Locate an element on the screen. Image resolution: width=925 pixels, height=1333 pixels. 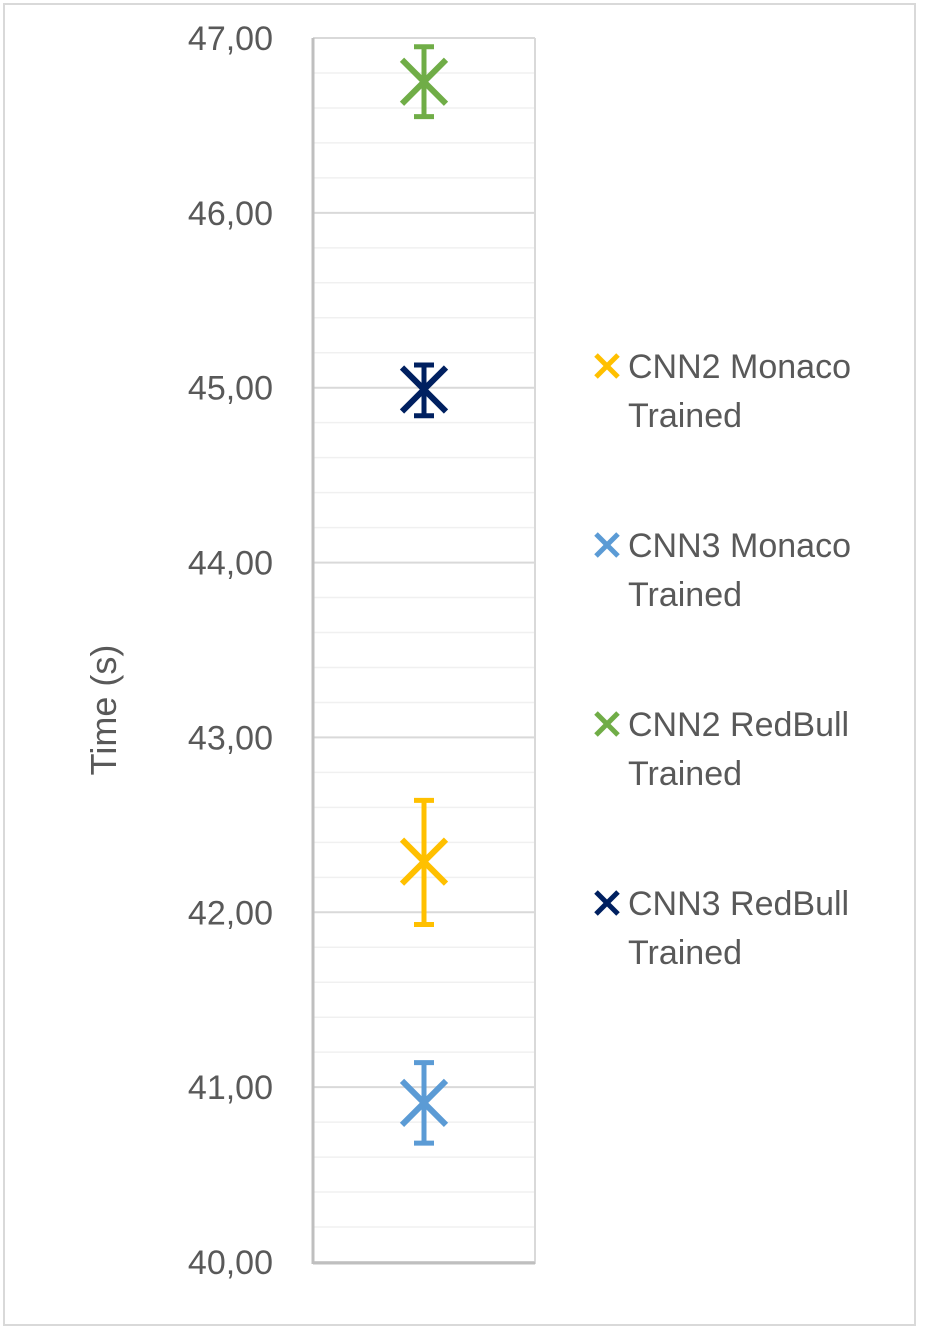
y-tick-labels: 40,00 41,00 42,00 43,00 44,00 45,00 46,00 47,00 is located at coordinates (230, 651).